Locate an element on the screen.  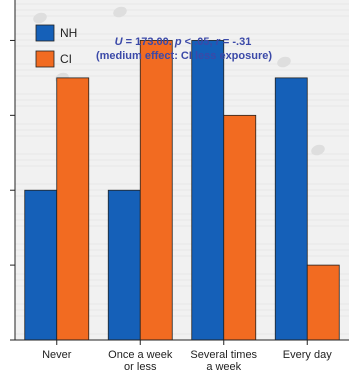
x-tick-label-2: Several times a week is located at coordinates (223, 361).